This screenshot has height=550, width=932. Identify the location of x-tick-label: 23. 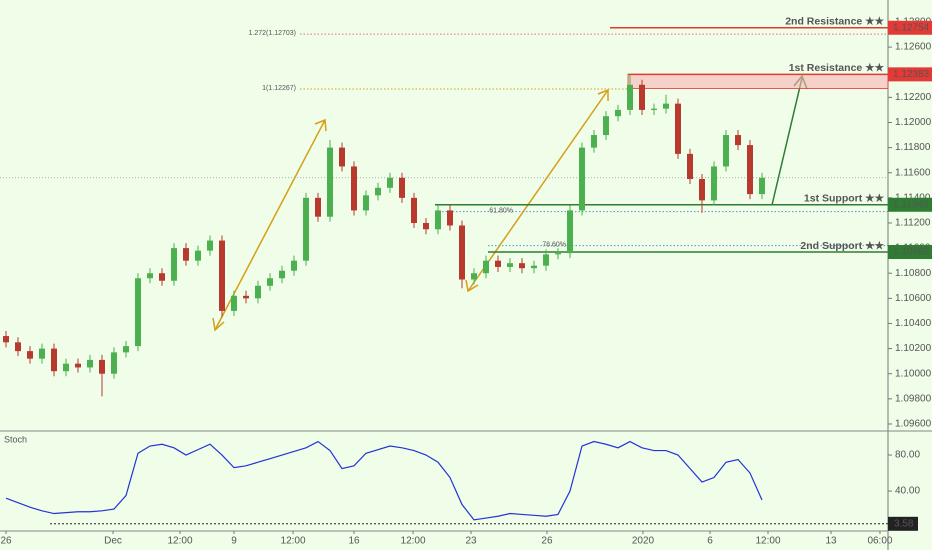
(471, 541).